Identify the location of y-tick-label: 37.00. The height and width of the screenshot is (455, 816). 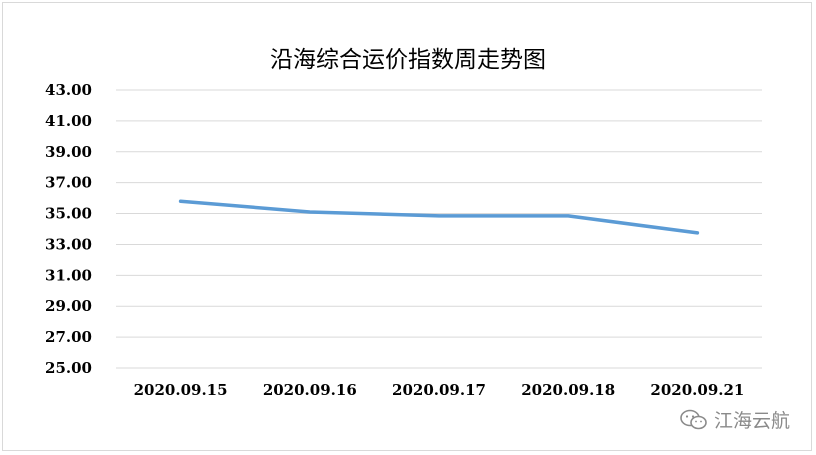
(68, 183).